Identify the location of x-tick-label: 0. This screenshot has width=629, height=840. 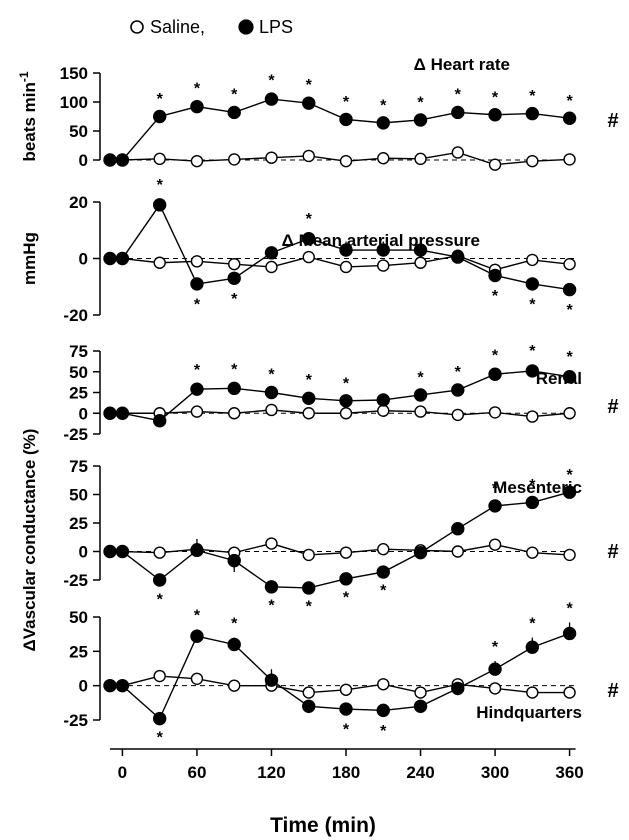
(122, 772).